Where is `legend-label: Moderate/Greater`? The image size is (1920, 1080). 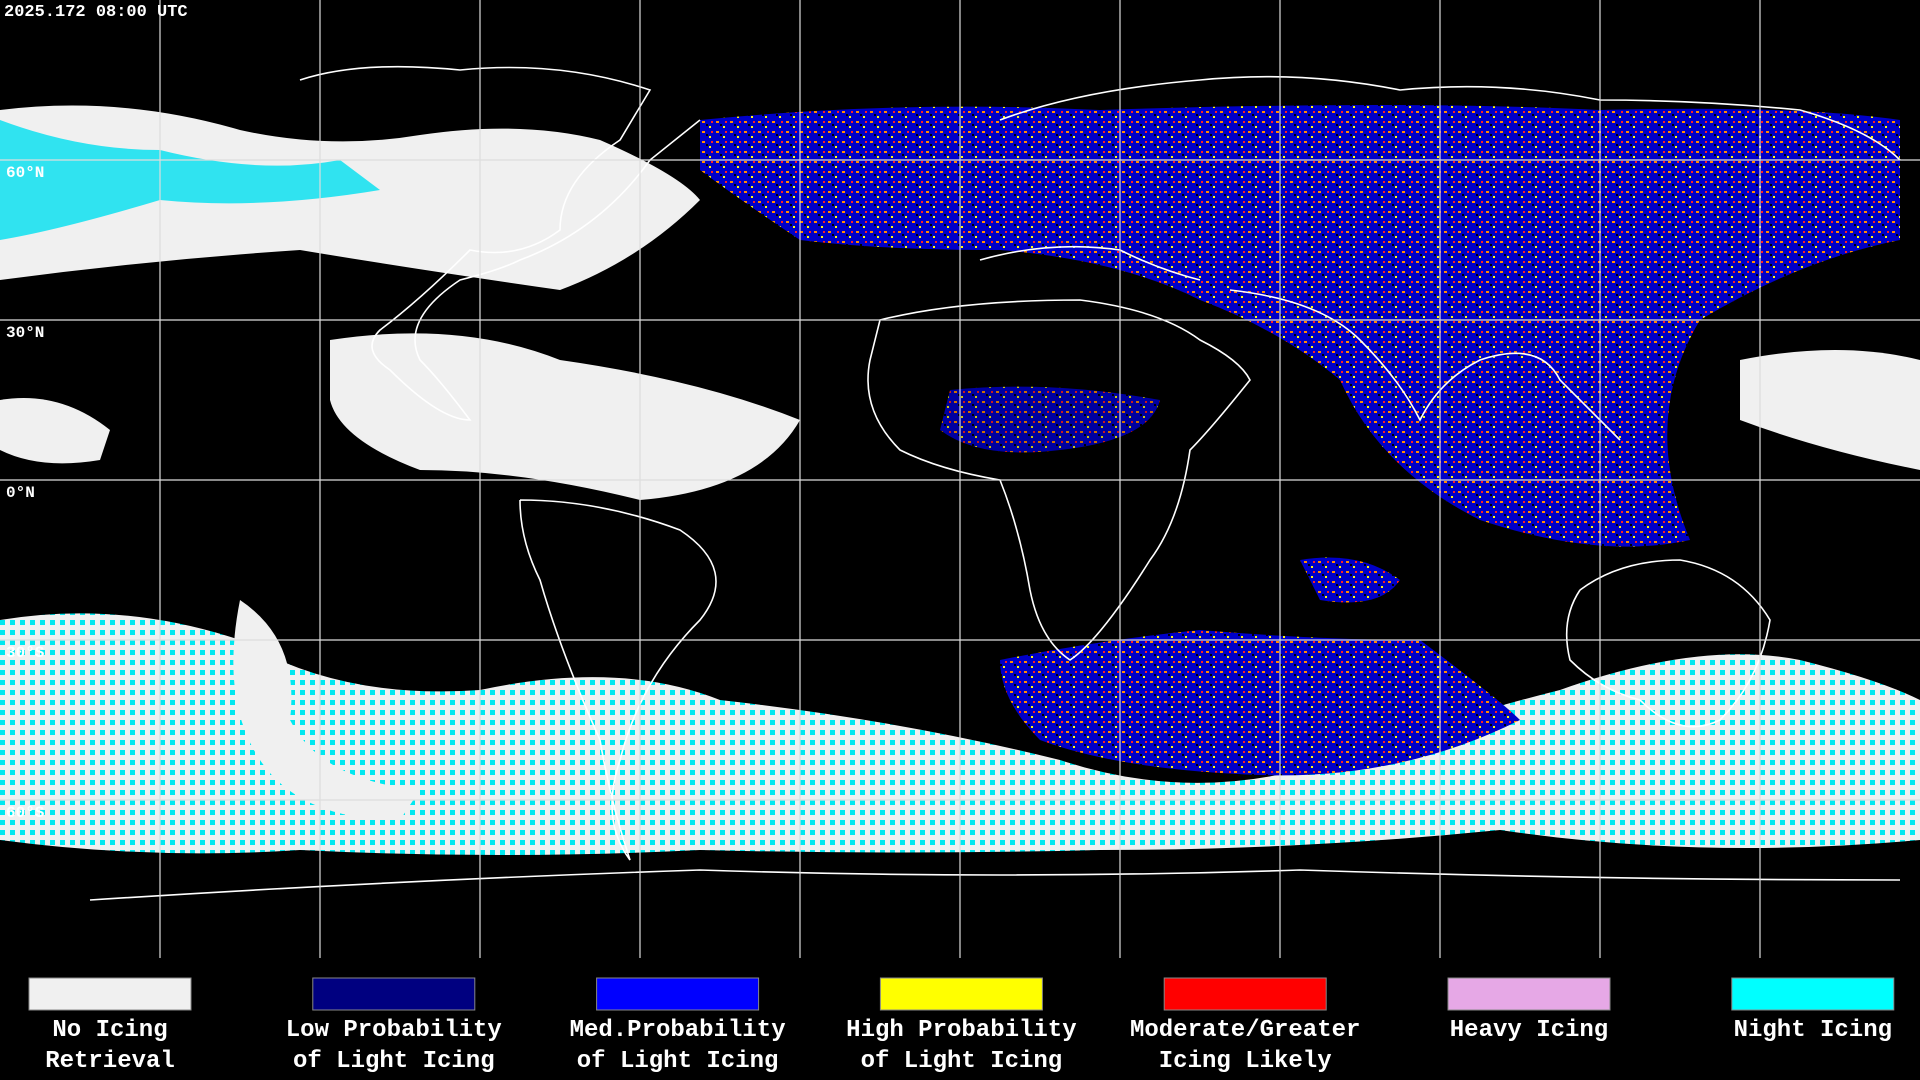 legend-label: Moderate/Greater is located at coordinates (1245, 1030).